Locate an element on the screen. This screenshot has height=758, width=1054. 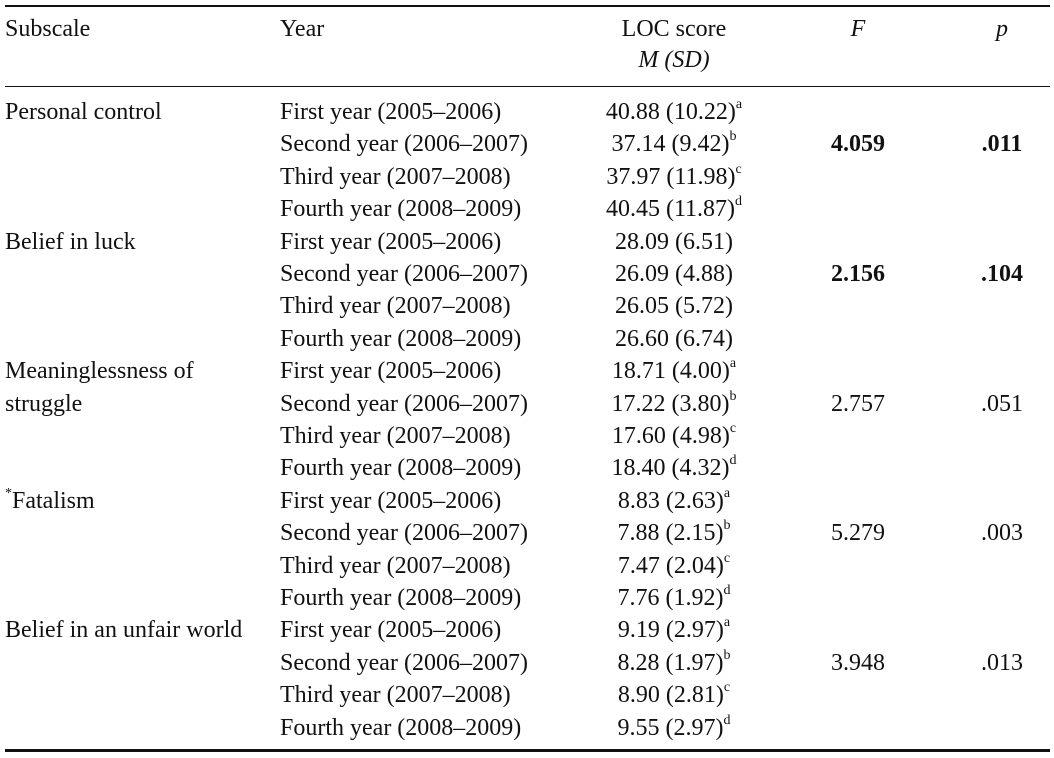
loc-score-cell: 9.19 (2.97)a is located at coordinates (674, 629).